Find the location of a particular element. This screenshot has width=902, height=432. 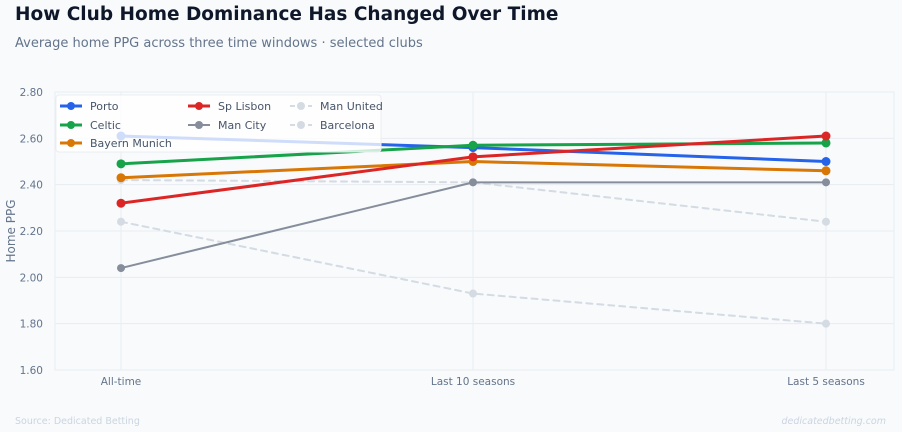

legend-label-man-united: Man United is located at coordinates (351, 106).